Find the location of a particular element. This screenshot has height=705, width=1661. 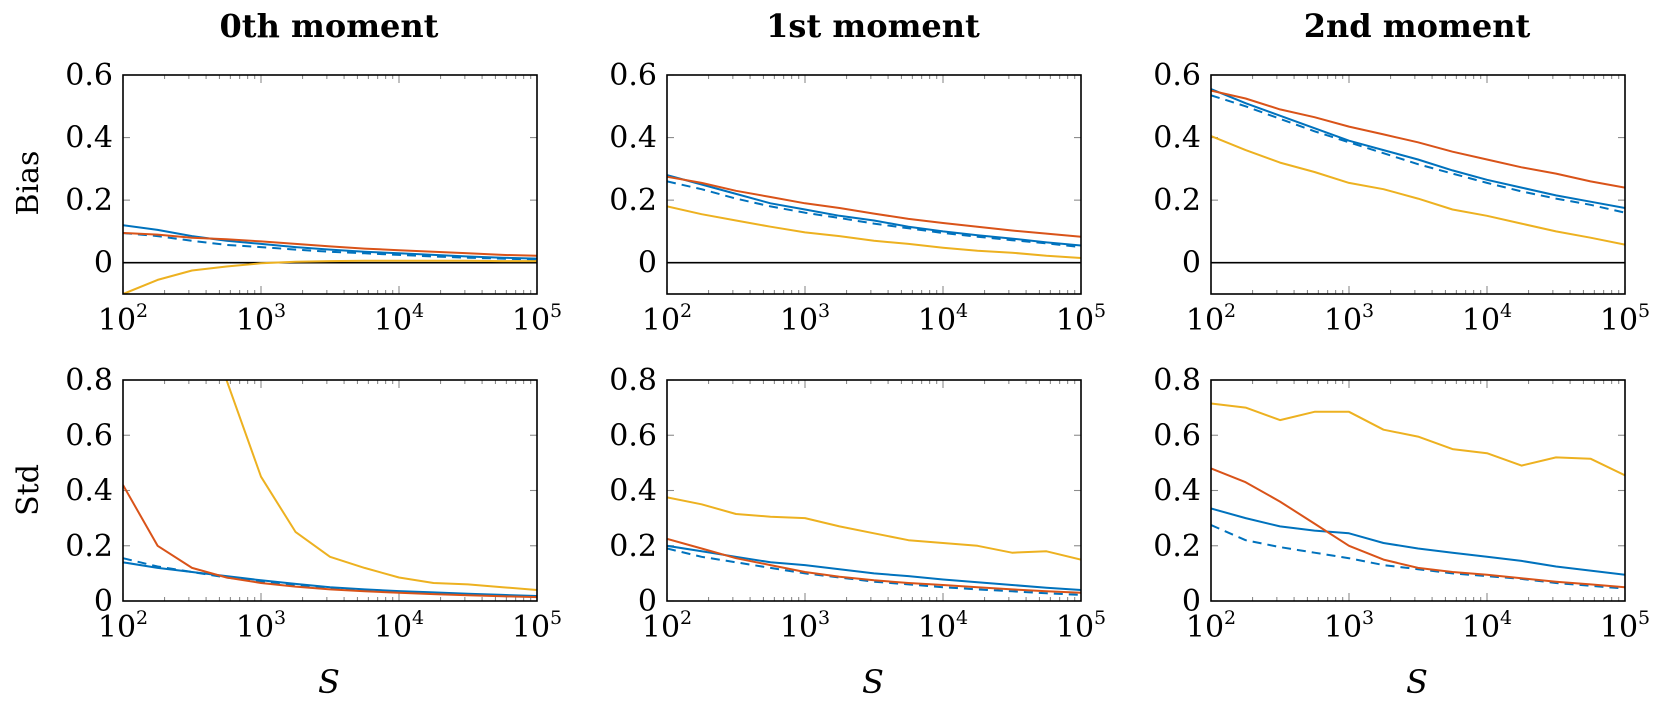

panel-bias-0th-series-red is located at coordinates (330, 244).